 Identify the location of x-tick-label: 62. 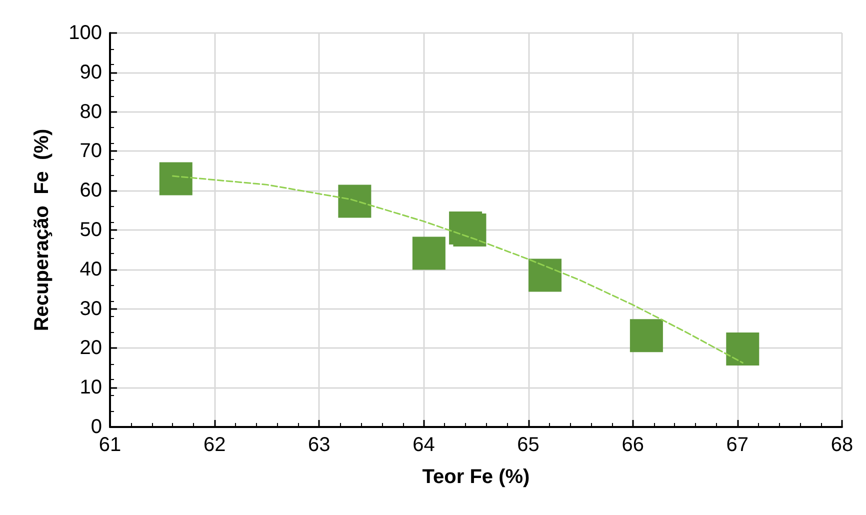
(214, 445).